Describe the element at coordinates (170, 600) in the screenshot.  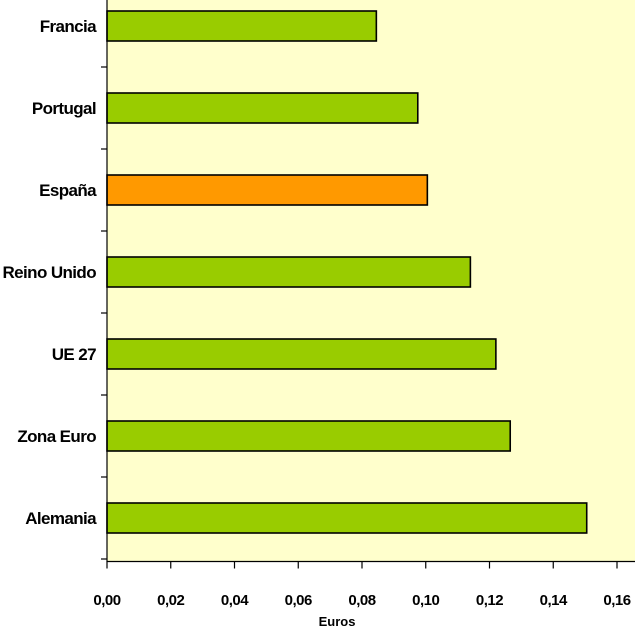
I see `x-tick-label: 0,02` at that location.